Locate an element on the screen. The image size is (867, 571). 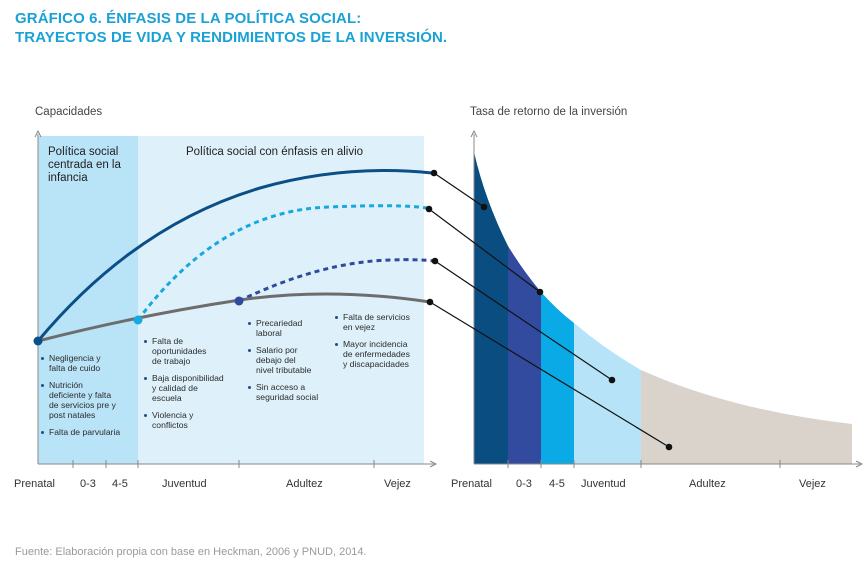
zone-alivio-label: Política social con énfasis en alivio is located at coordinates (275, 152).